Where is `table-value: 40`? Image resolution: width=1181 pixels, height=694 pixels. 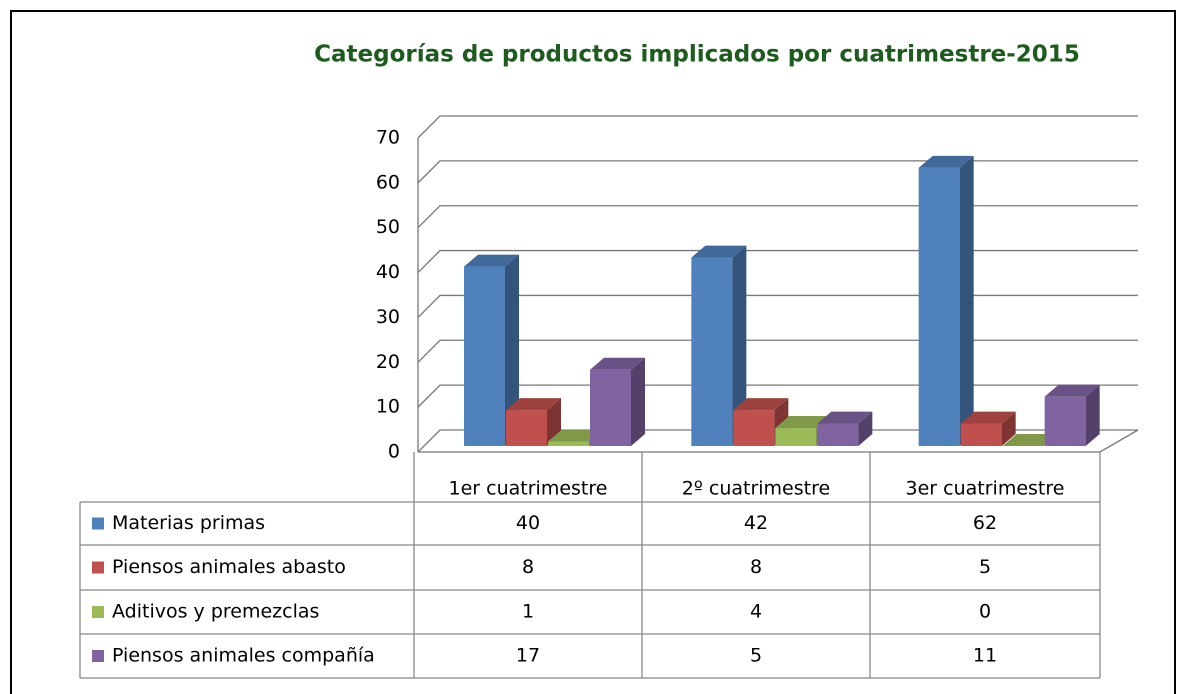 table-value: 40 is located at coordinates (528, 523).